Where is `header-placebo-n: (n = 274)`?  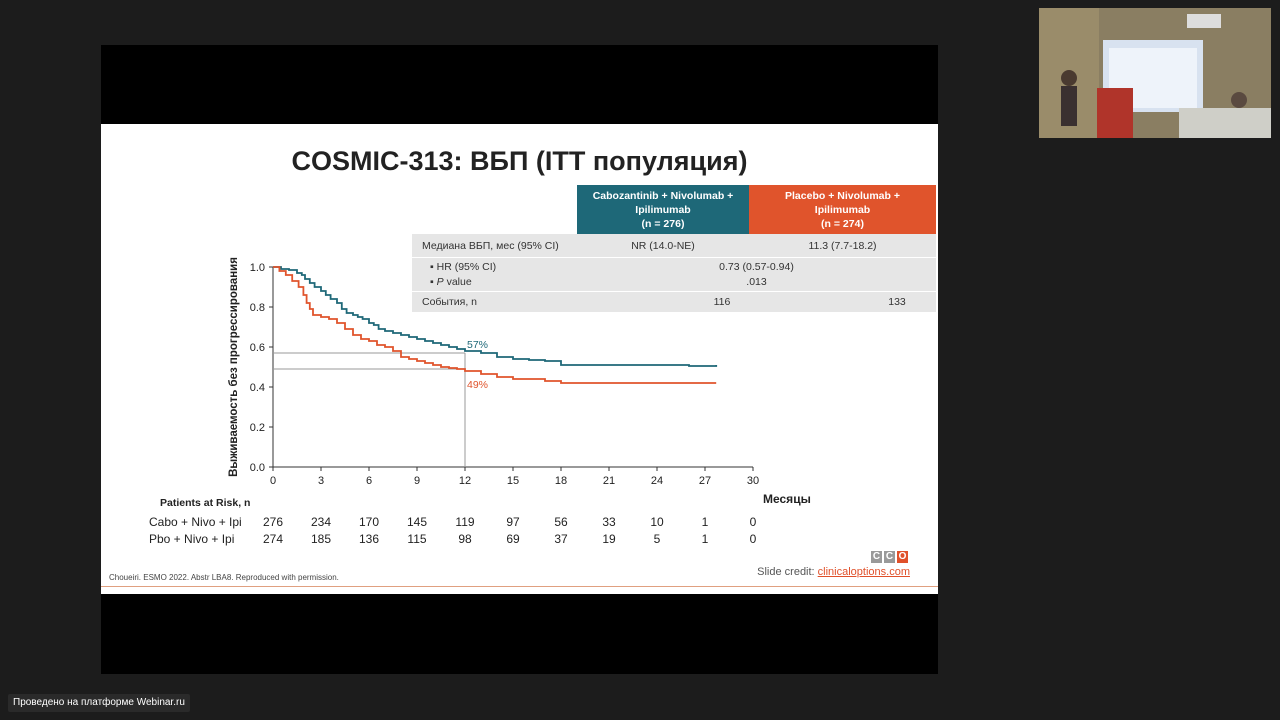
header-placebo-n: (n = 274) is located at coordinates (842, 223).